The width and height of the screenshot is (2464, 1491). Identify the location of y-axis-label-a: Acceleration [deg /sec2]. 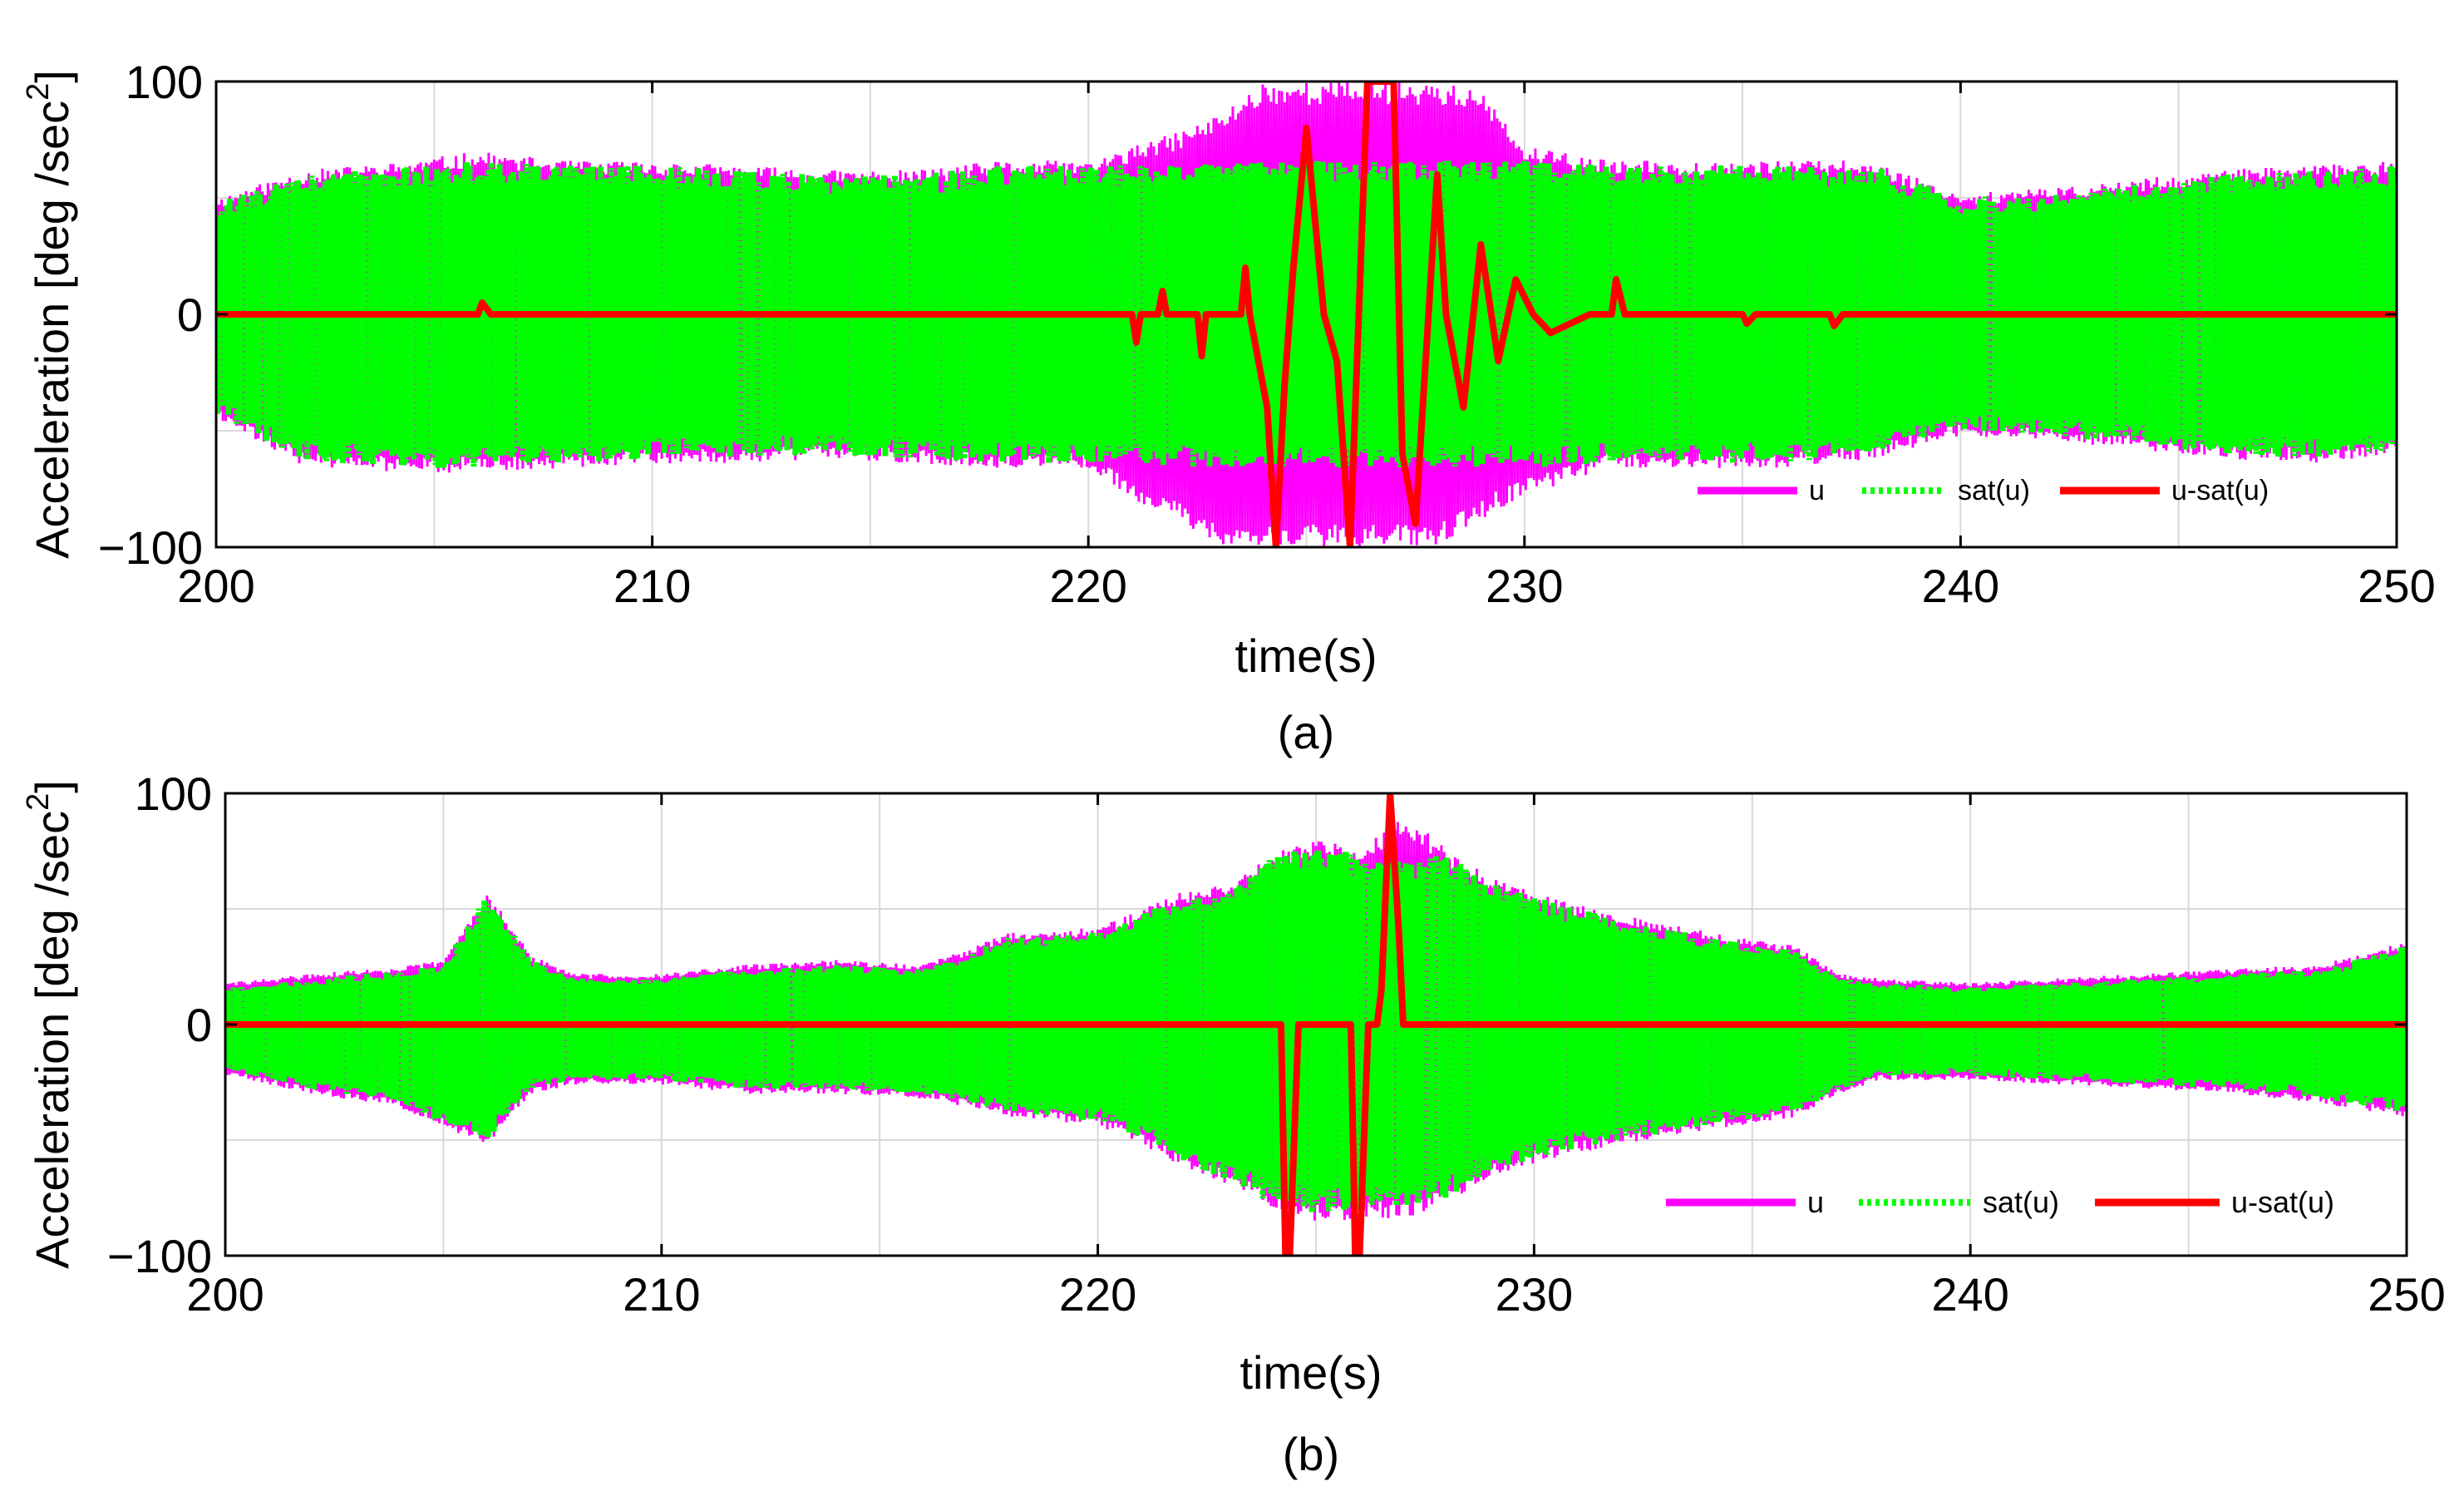
(49, 314).